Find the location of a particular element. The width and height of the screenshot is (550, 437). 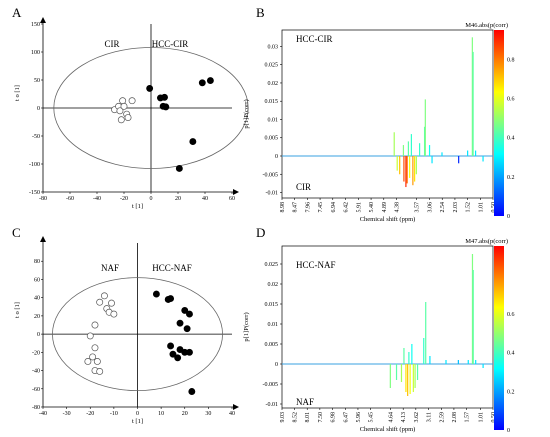

panel-B-x-tick-label: 5.91 is located at coordinates (359, 207).